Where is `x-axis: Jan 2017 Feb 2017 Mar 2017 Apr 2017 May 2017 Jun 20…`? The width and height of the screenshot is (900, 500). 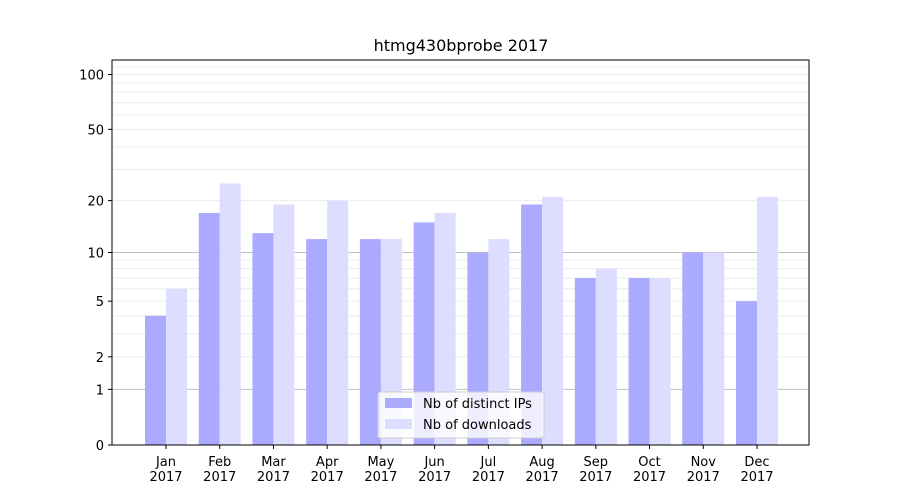 x-axis: Jan 2017 Feb 2017 Mar 2017 Apr 2017 May 2017 Jun 20… is located at coordinates (461, 465).